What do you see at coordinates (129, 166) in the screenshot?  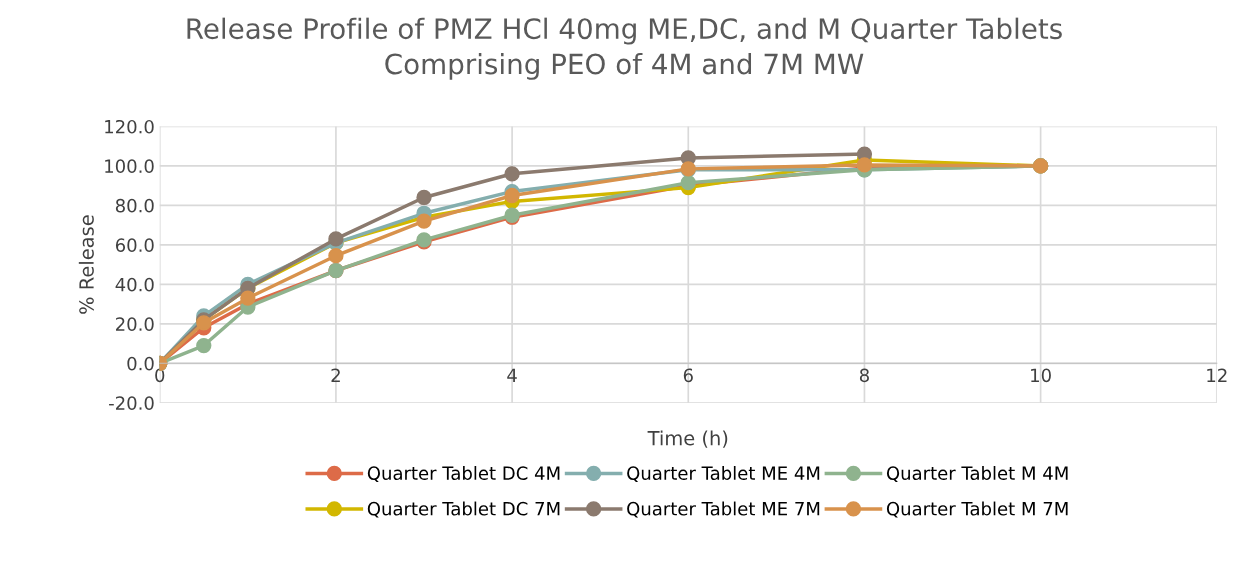 I see `y-tick-label: 100.0` at bounding box center [129, 166].